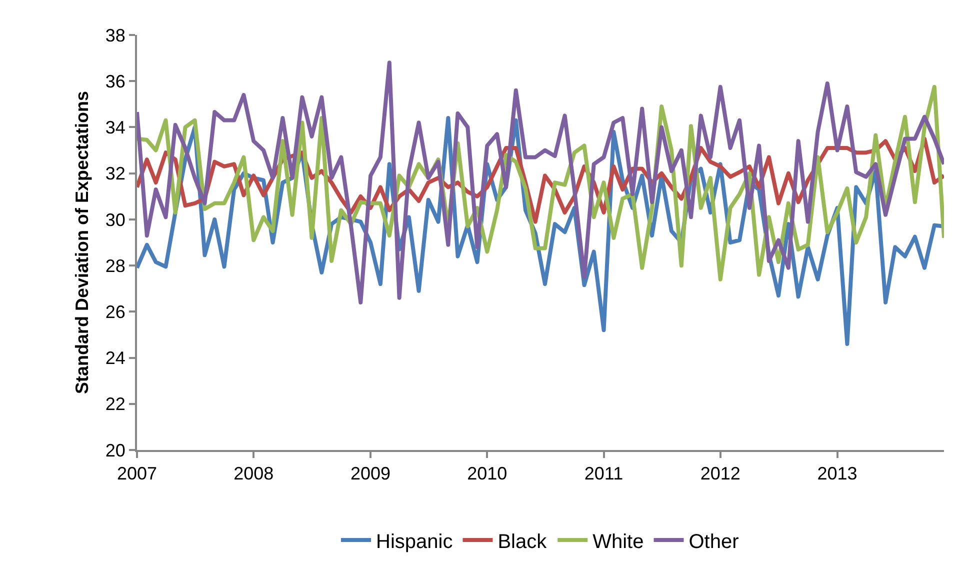 This screenshot has width=958, height=577. I want to click on y-tick-label: 20, so click(115, 450).